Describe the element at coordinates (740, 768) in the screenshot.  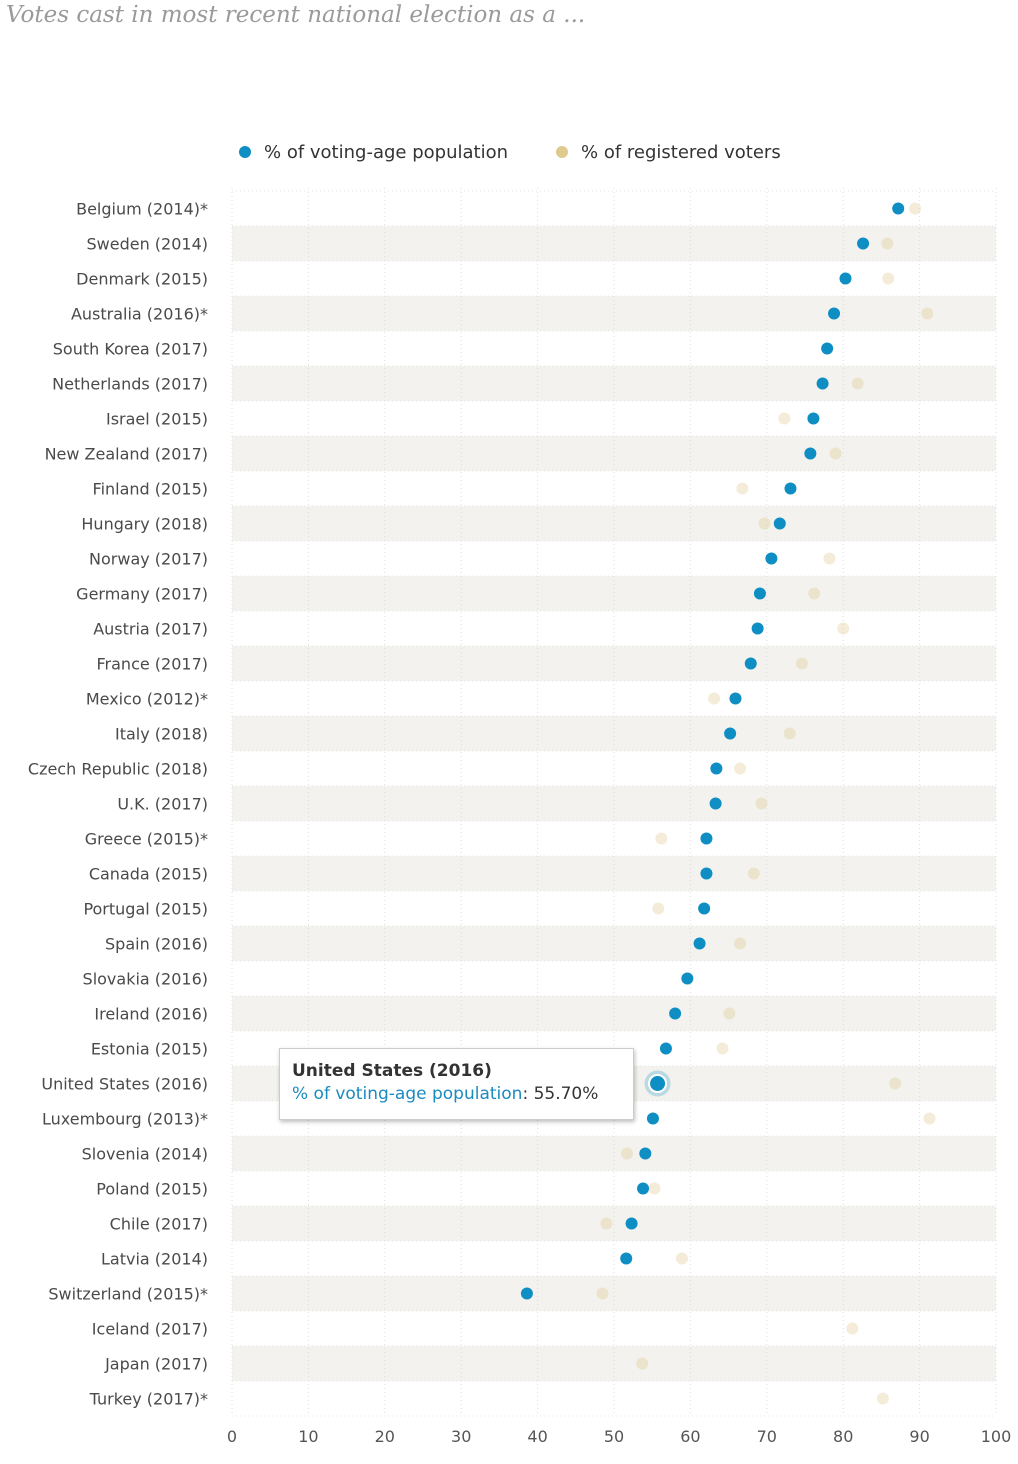
I see `dot-registered-czech-republic-2018` at that location.